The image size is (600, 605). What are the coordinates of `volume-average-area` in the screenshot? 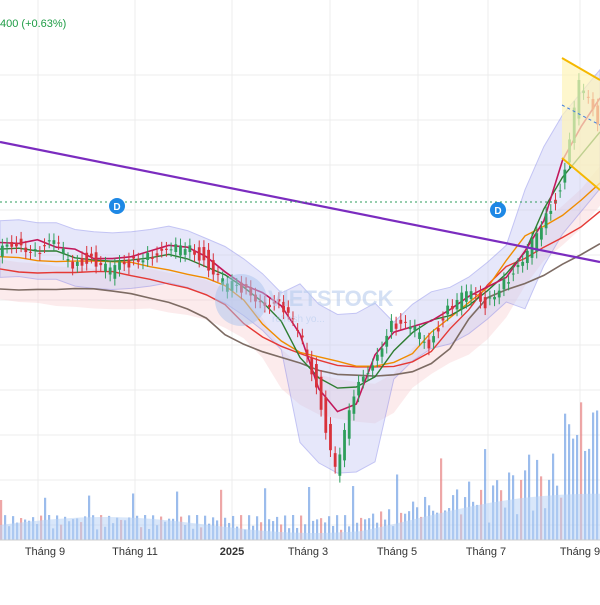 It's located at (300, 516).